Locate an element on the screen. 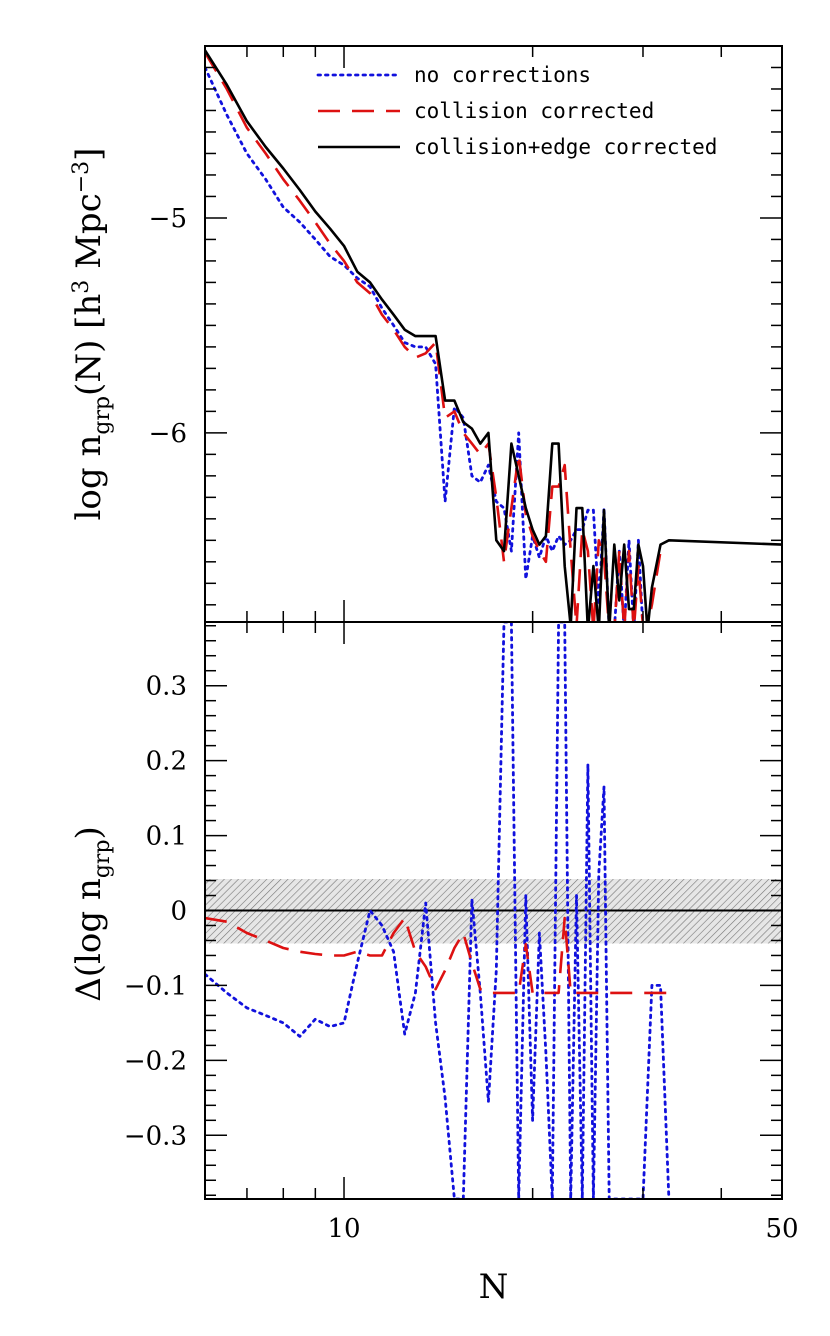  y-tick-label: 0.2 is located at coordinates (166, 762).